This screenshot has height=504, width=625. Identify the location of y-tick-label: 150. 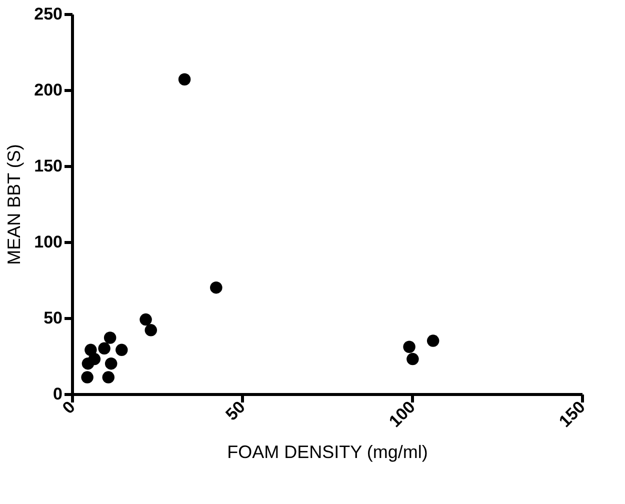
(48, 166).